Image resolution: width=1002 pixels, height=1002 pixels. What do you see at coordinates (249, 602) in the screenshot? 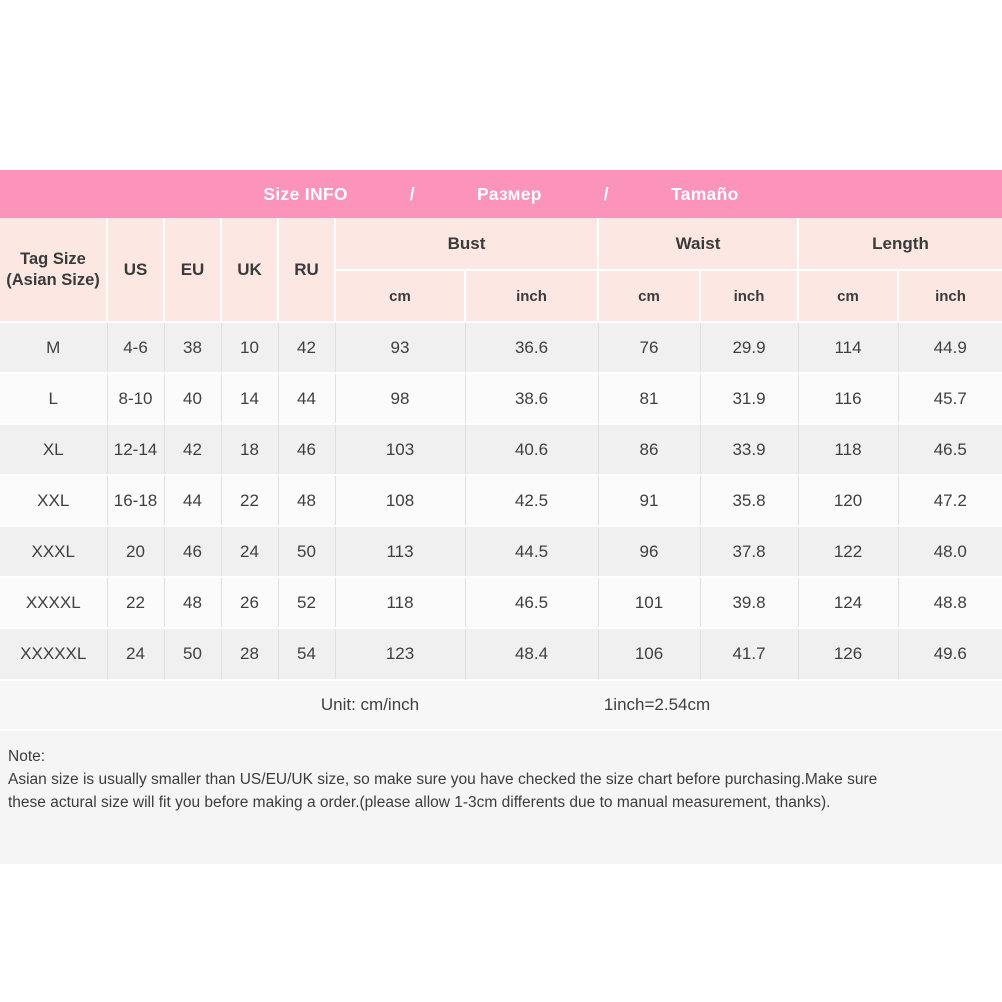
I see `cell-uk: 26` at bounding box center [249, 602].